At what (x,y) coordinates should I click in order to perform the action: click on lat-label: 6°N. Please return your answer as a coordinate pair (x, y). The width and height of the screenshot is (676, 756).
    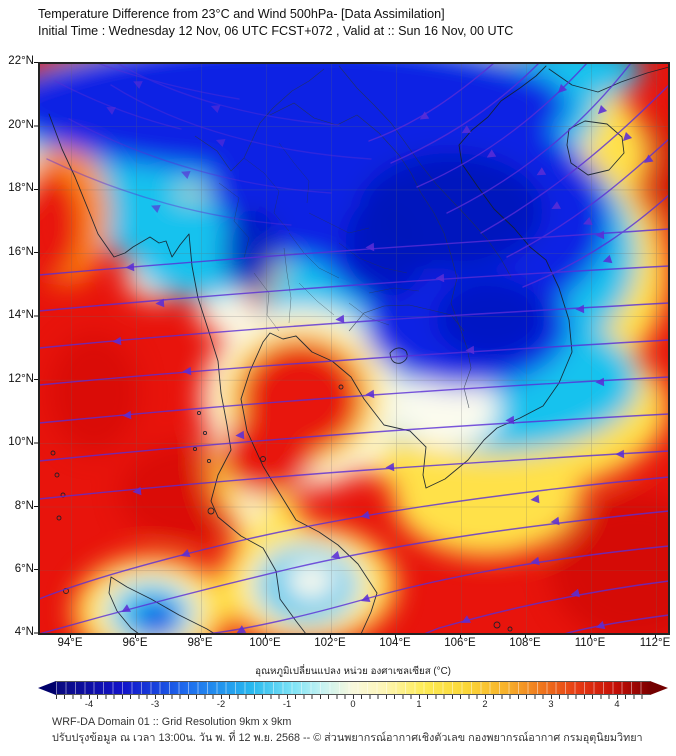
    Looking at the image, I should click on (24, 569).